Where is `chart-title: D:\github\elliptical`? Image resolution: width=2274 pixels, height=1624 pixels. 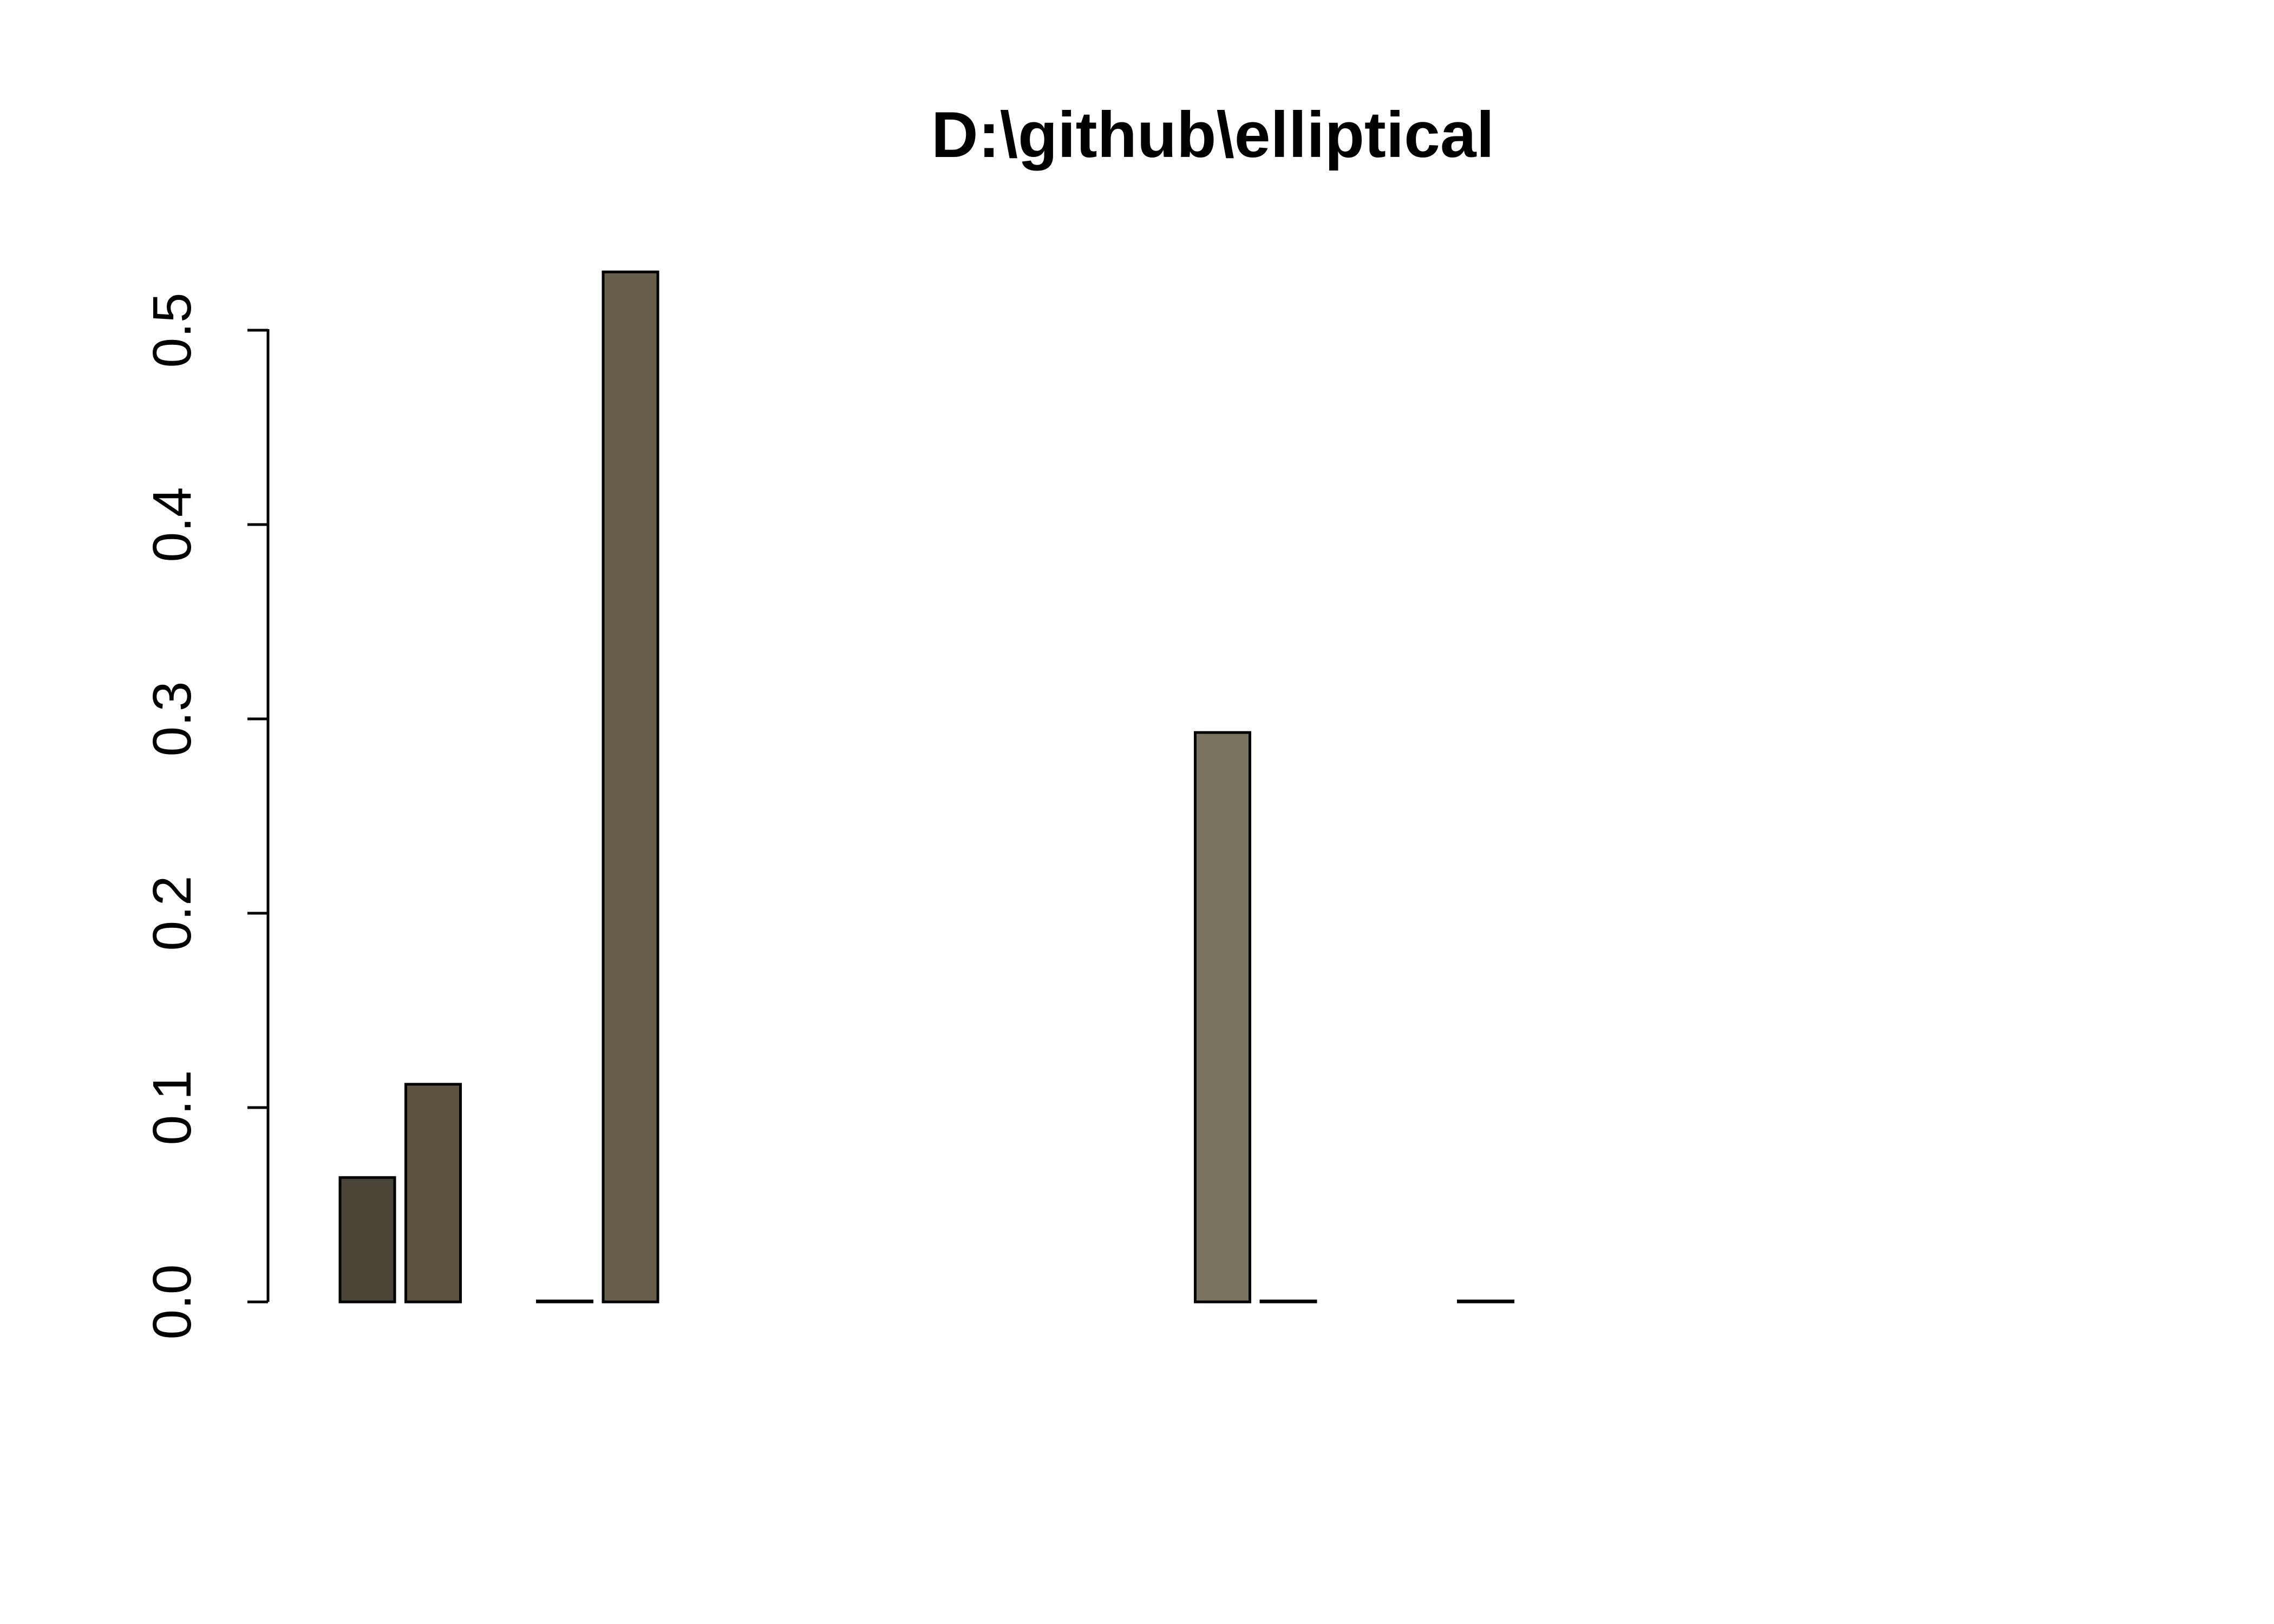 chart-title: D:\github\elliptical is located at coordinates (1212, 135).